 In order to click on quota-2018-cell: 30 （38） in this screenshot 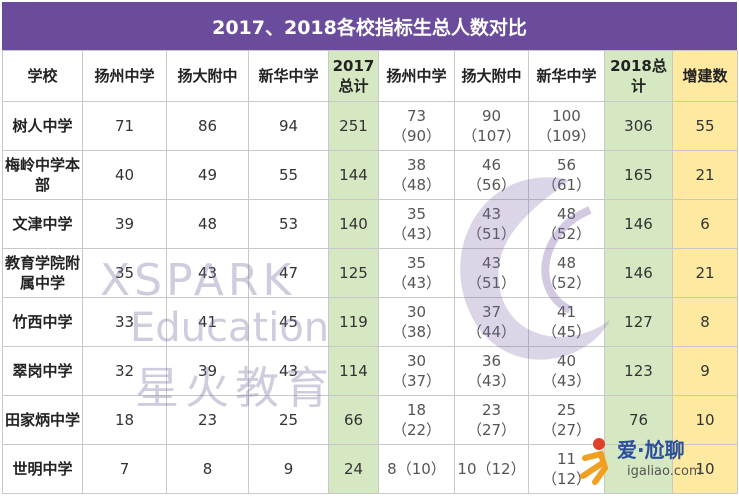, I will do `click(416, 322)`.